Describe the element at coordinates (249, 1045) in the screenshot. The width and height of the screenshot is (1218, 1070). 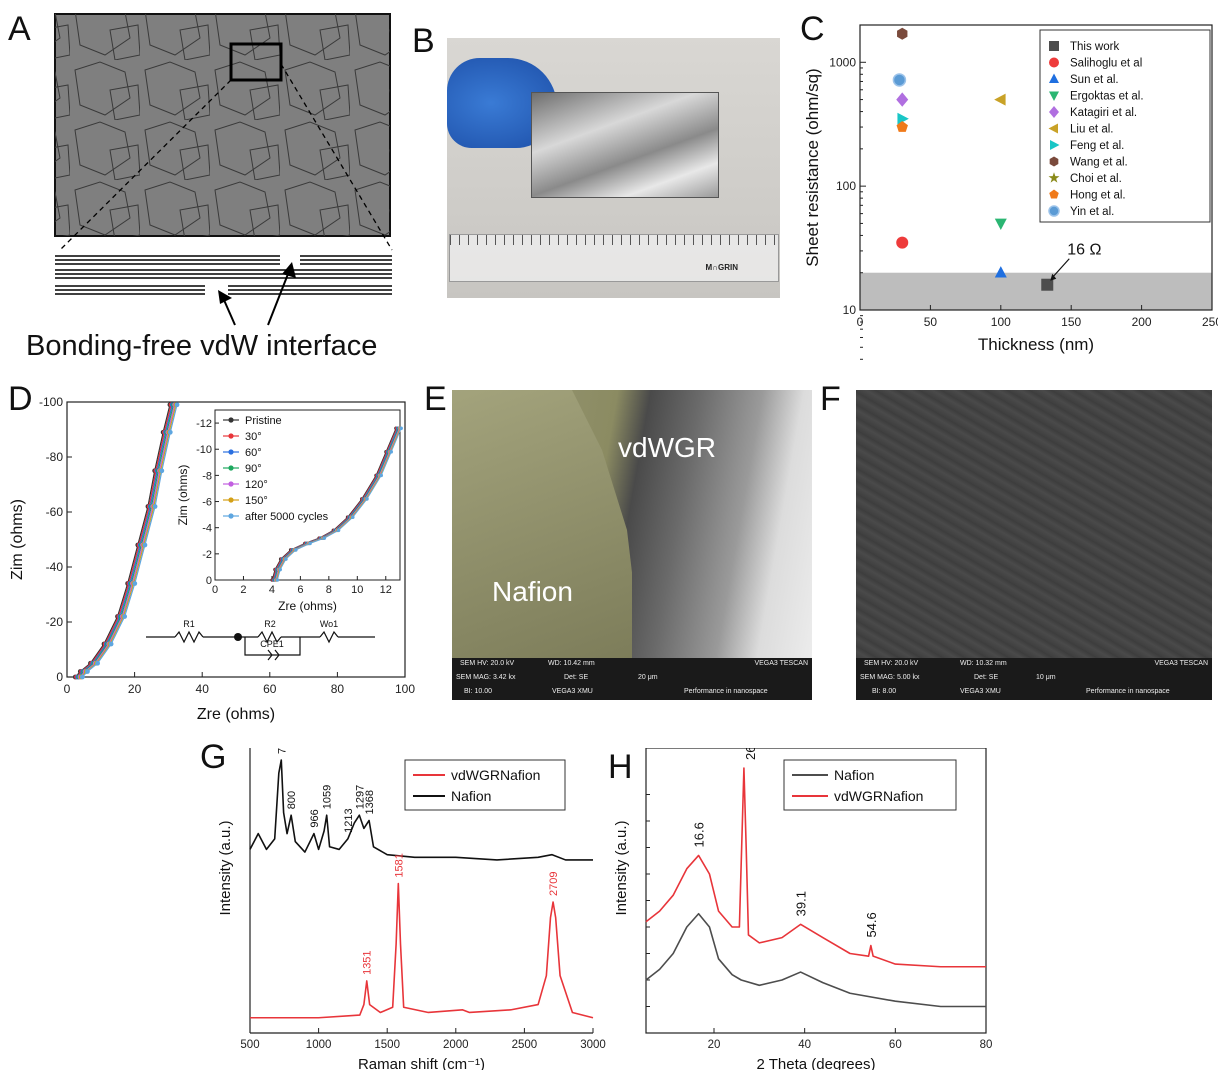
I see `x-tick-label: 500` at that location.